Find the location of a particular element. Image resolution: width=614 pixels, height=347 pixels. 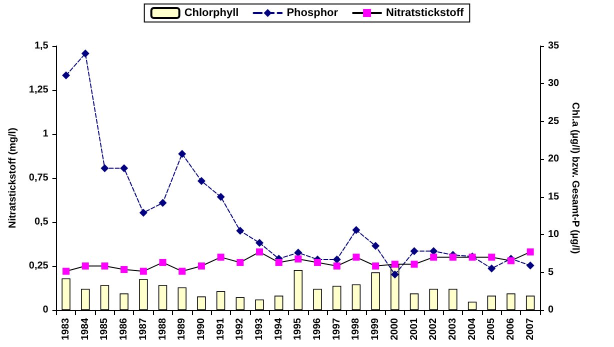

y2-tick-label: 0 is located at coordinates (551, 310).